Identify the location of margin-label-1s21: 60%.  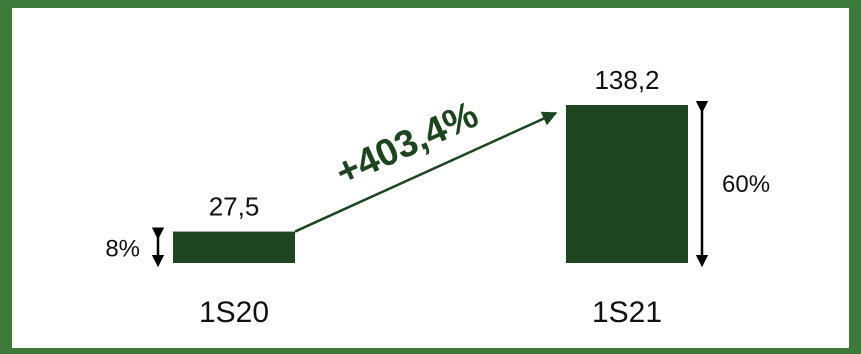
(746, 184).